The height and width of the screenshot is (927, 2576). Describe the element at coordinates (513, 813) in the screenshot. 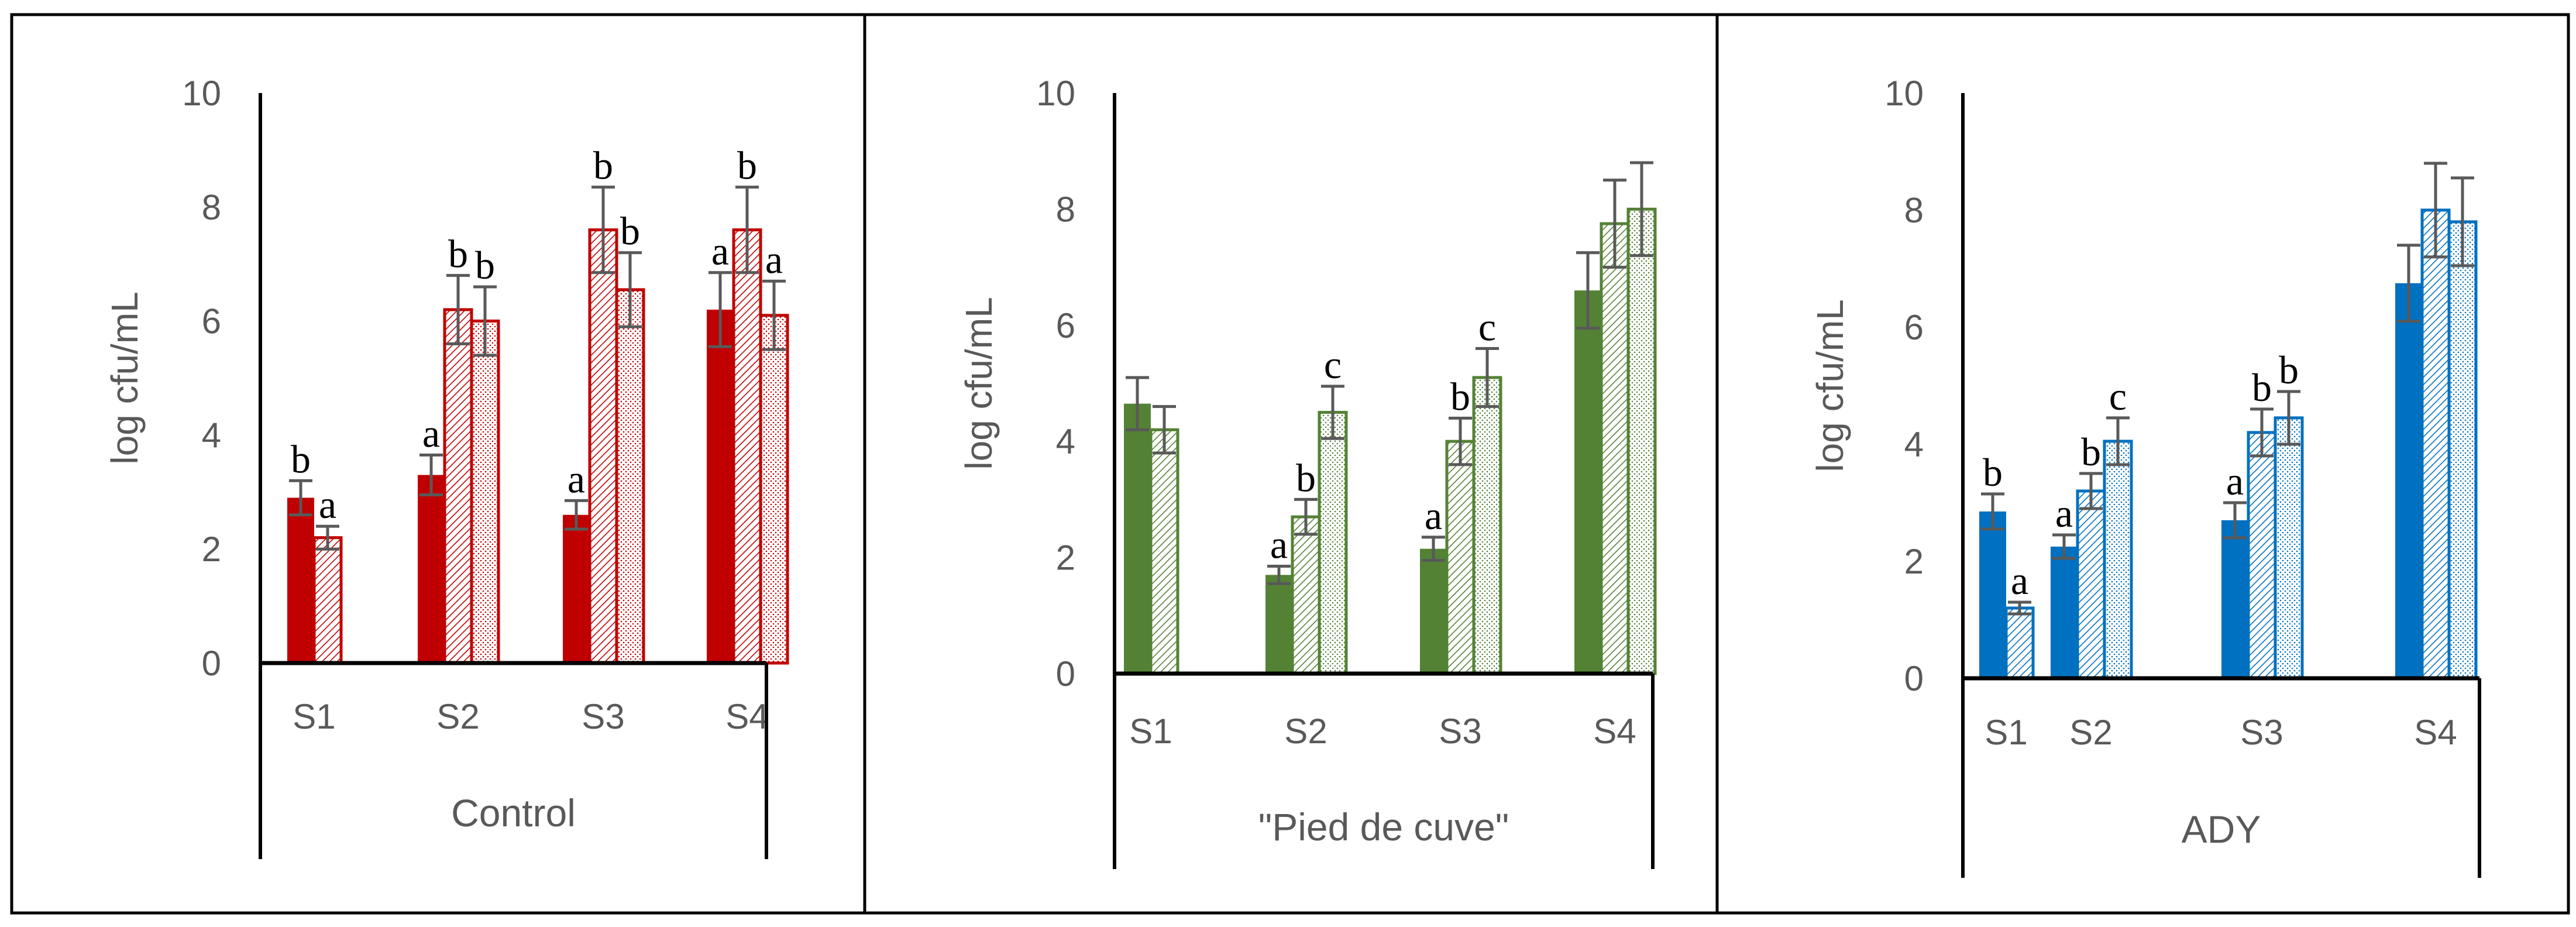

I see `category-group-title: Control` at that location.